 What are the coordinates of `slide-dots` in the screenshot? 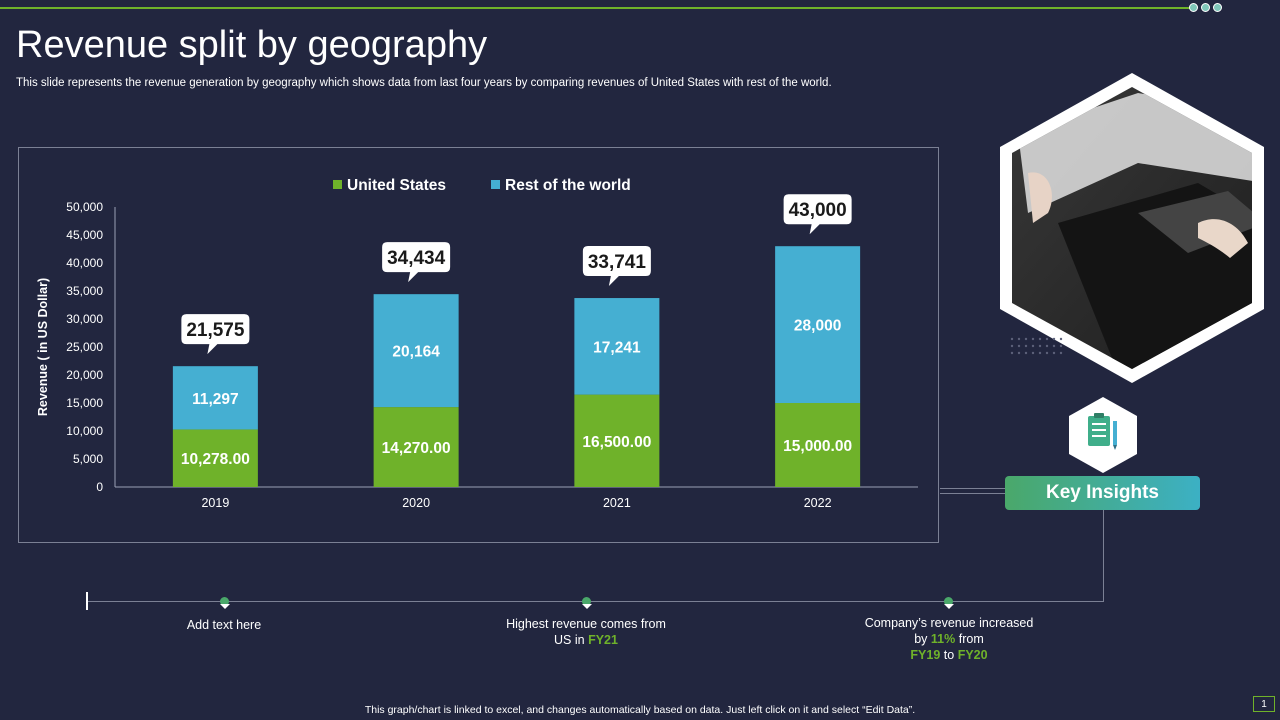 It's located at (1205, 7).